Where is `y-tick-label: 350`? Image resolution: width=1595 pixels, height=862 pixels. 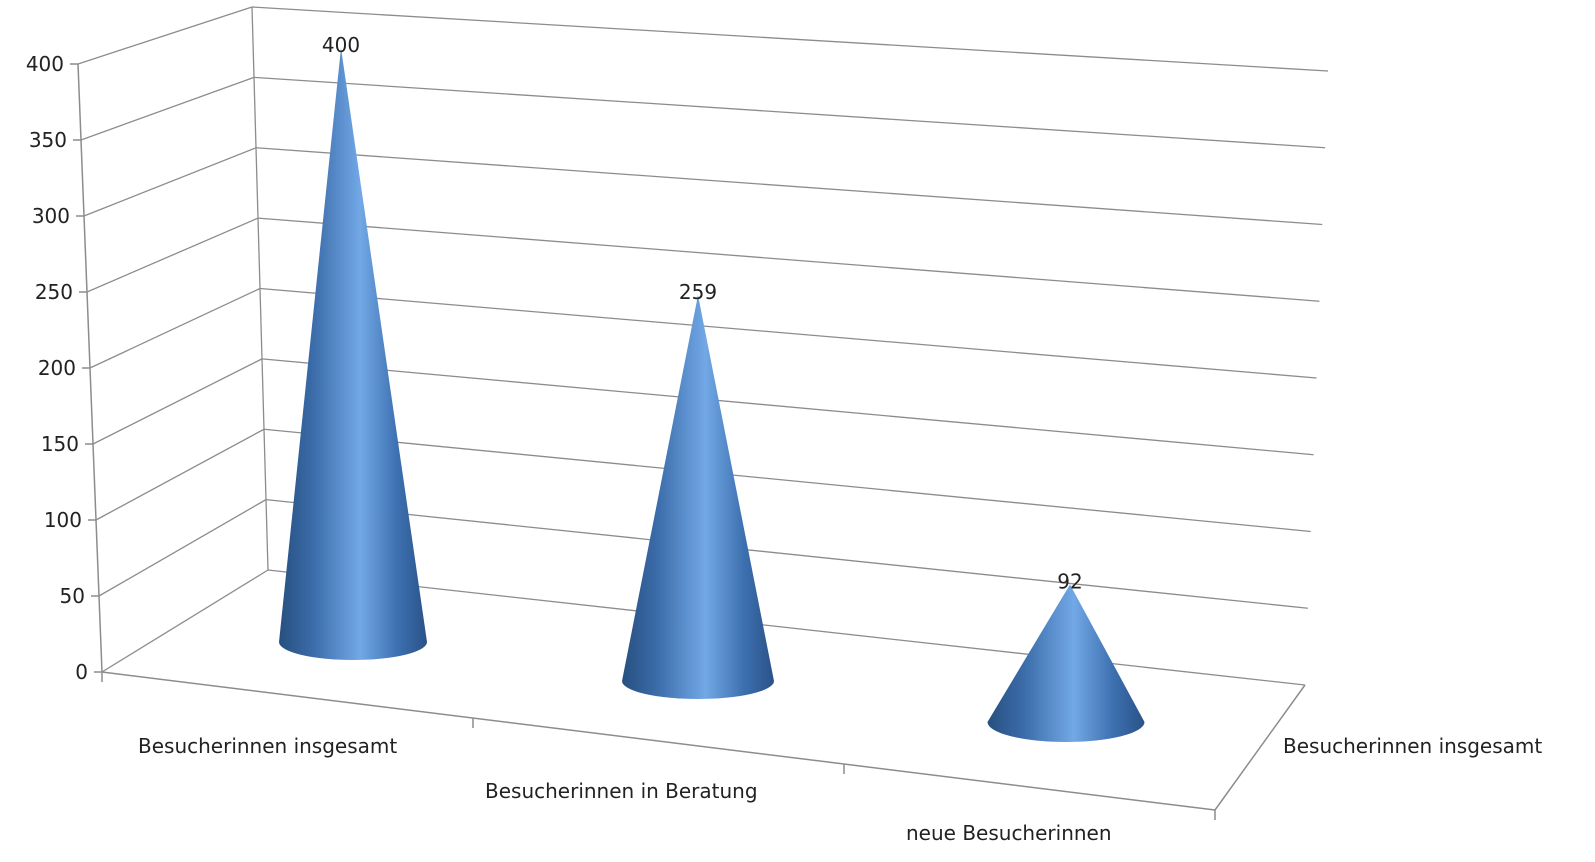
y-tick-label: 350 is located at coordinates (48, 140).